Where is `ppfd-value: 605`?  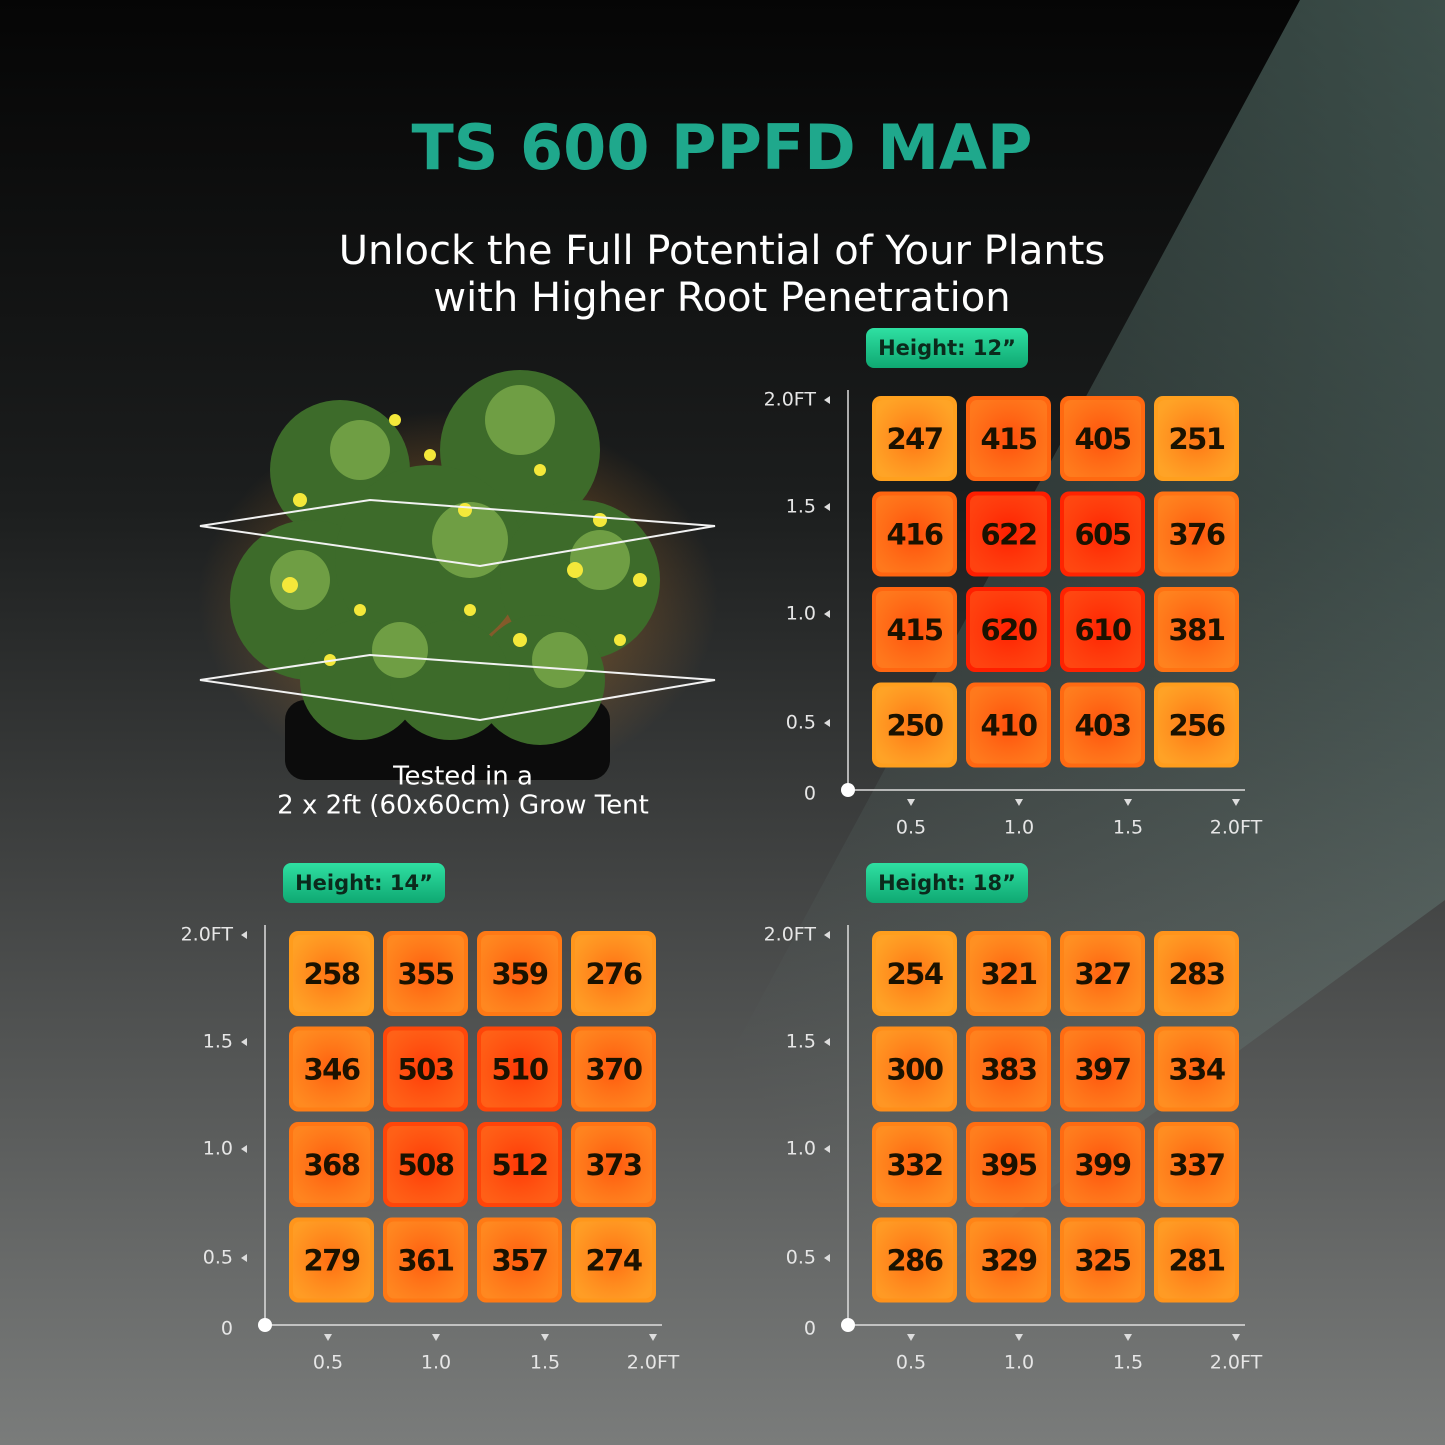 ppfd-value: 605 is located at coordinates (1102, 535).